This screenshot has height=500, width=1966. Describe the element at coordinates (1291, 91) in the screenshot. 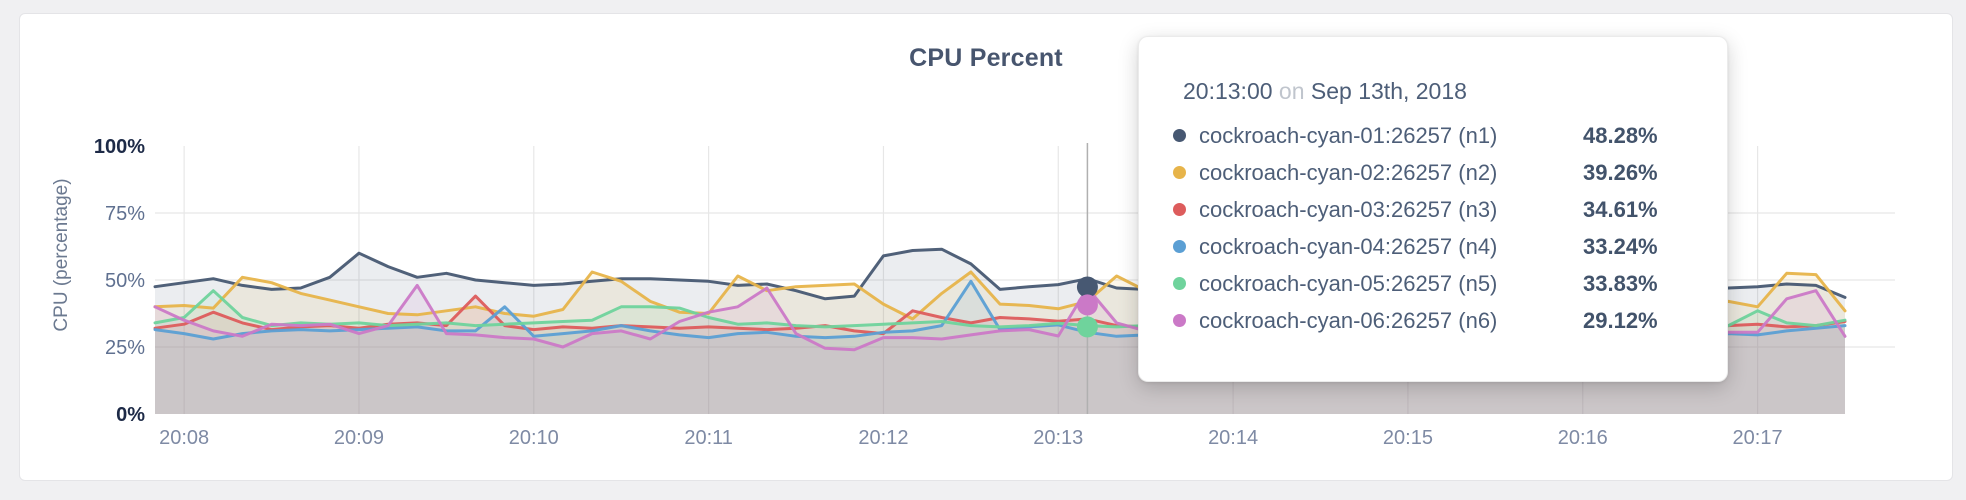

I see `tooltip-conjunction: on` at that location.